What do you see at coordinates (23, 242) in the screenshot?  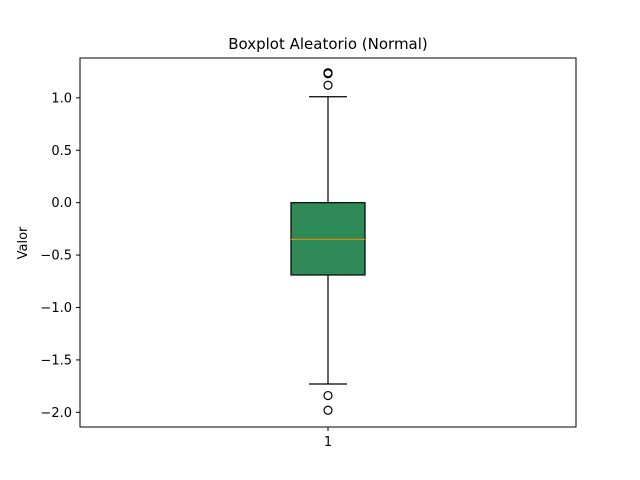 I see `y-axis-label: Valor` at bounding box center [23, 242].